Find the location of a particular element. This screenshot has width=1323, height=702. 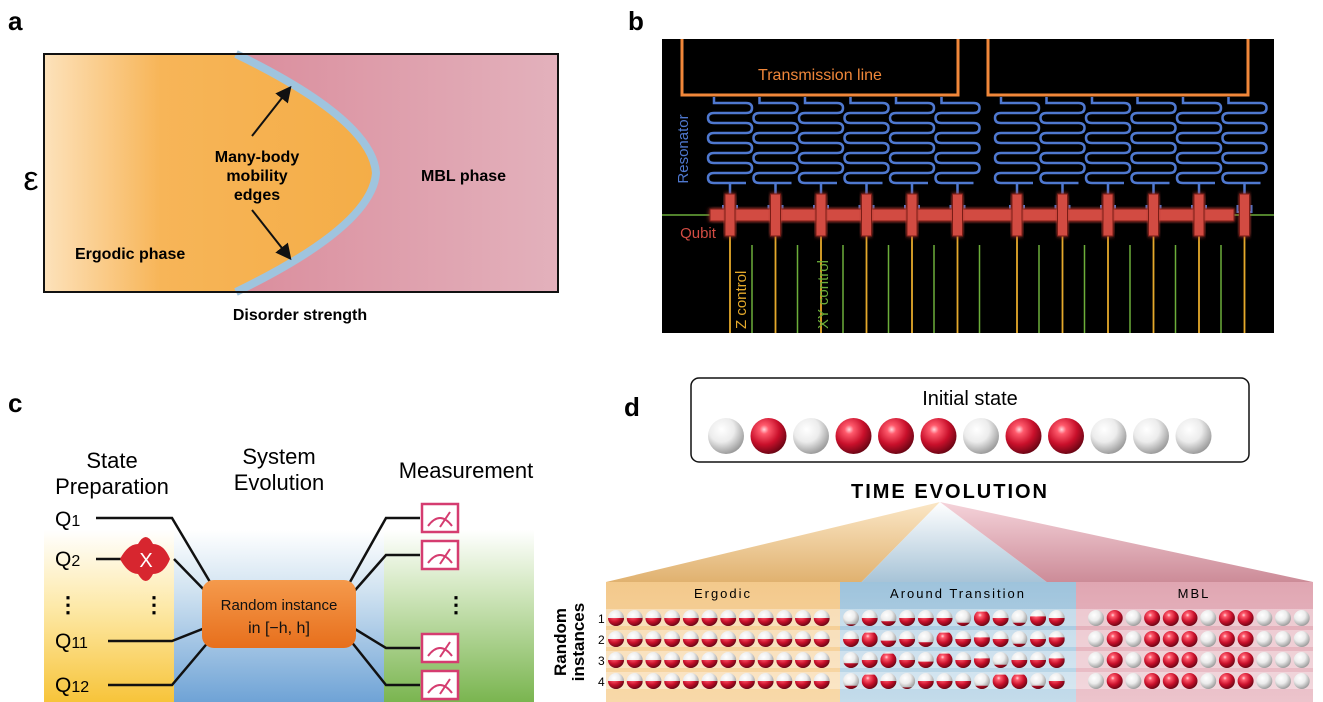

initial-state-title: Initial state is located at coordinates (970, 399).